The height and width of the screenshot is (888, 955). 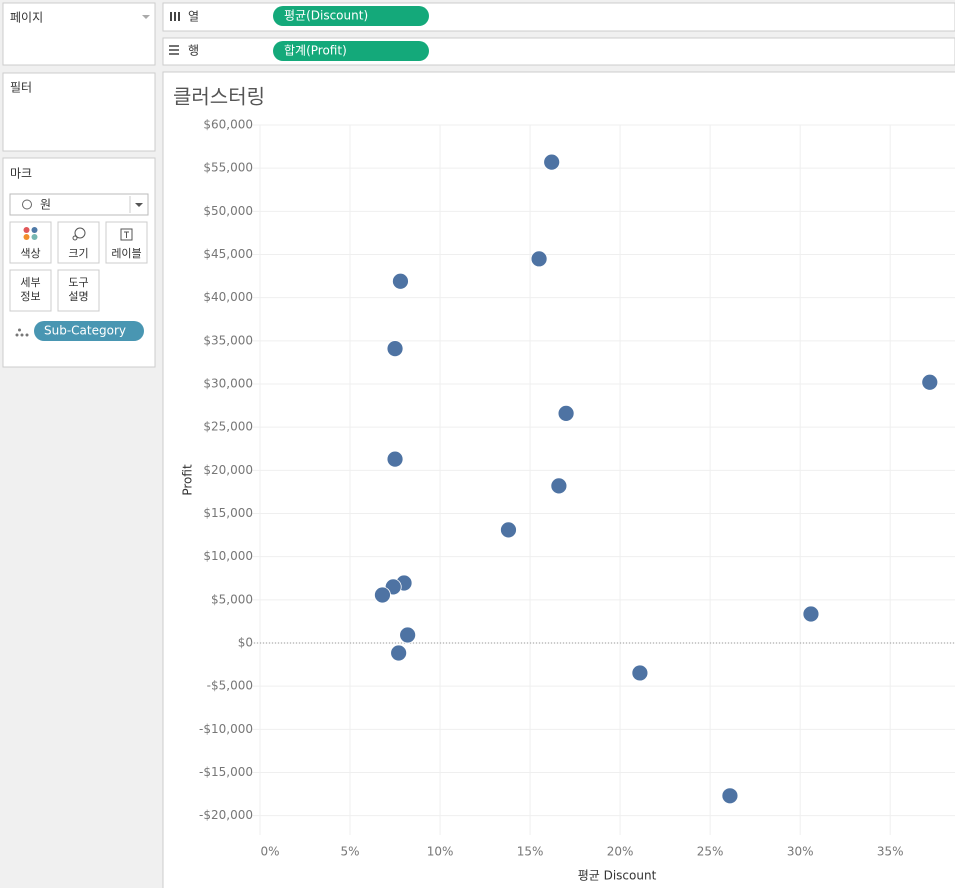 What do you see at coordinates (85, 331) in the screenshot?
I see `detail-pill-label: Sub-Category` at bounding box center [85, 331].